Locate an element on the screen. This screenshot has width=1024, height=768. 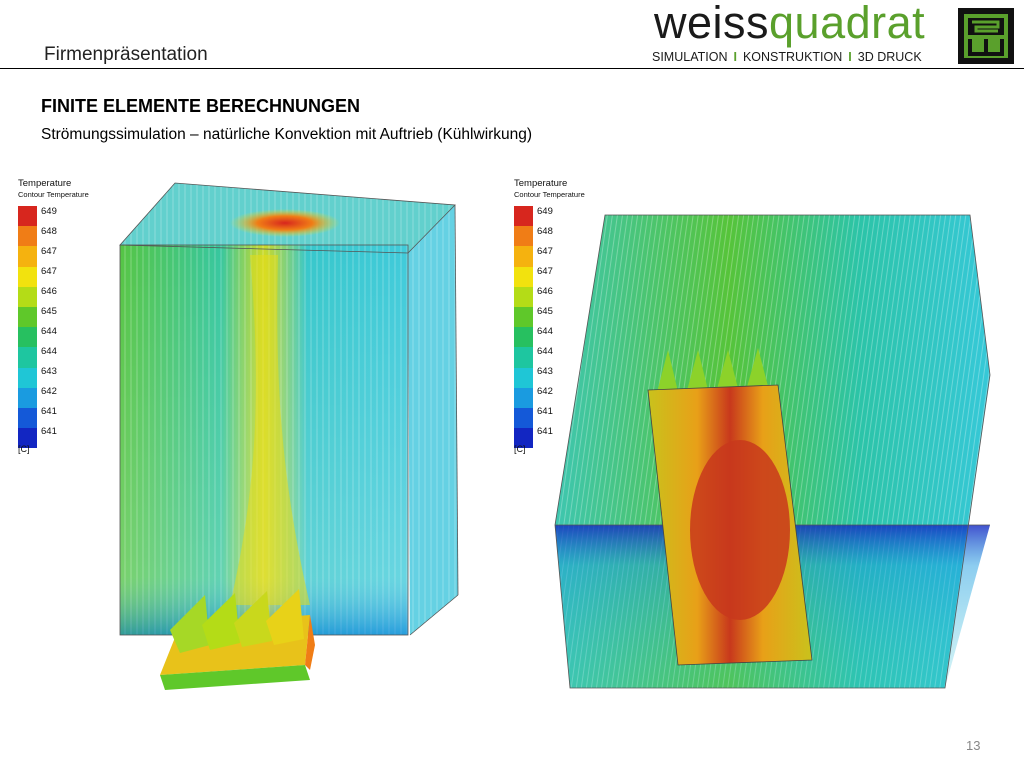
brand-word-weiss: weiss is located at coordinates (712, 24).